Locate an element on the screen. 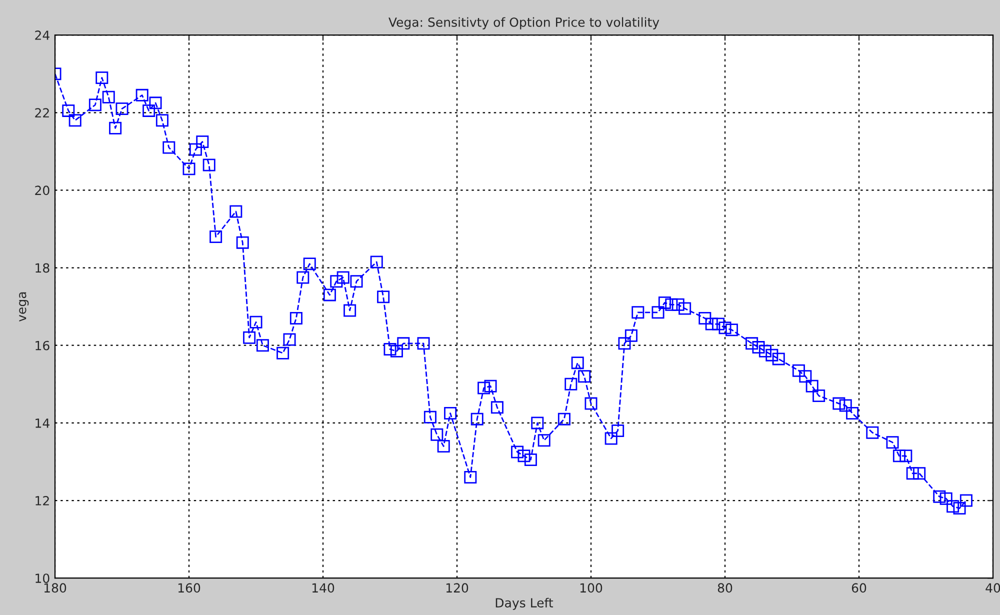  x-tick-label: 160 is located at coordinates (189, 588).